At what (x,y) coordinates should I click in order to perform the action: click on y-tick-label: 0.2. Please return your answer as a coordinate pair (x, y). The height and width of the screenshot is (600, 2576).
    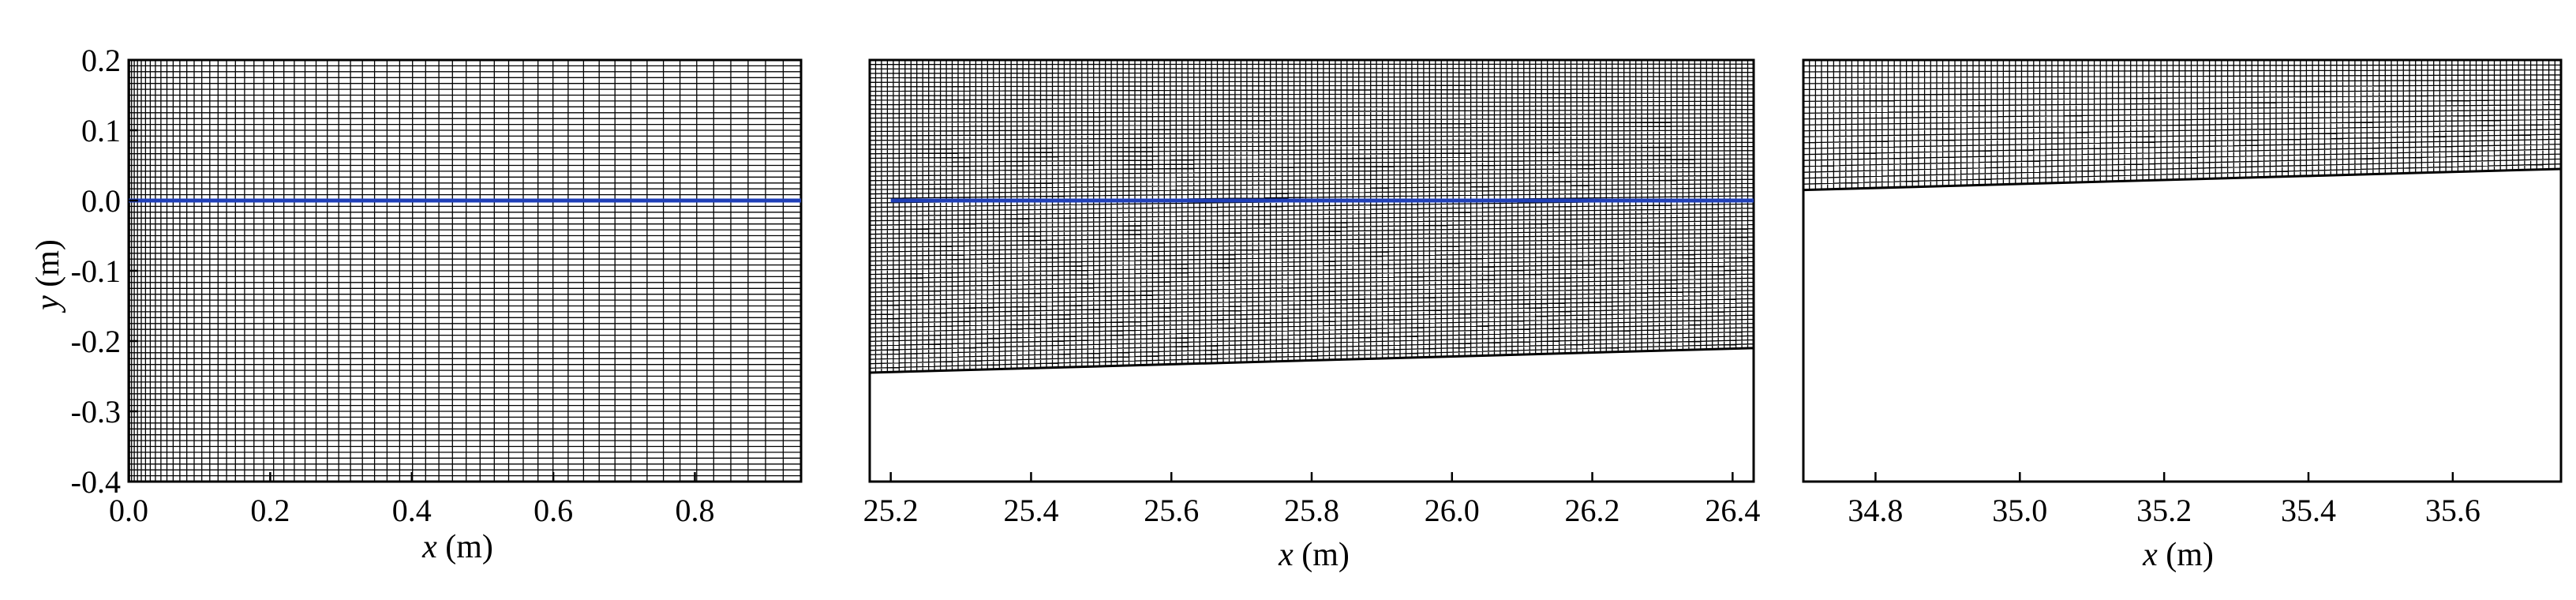
    Looking at the image, I should click on (101, 60).